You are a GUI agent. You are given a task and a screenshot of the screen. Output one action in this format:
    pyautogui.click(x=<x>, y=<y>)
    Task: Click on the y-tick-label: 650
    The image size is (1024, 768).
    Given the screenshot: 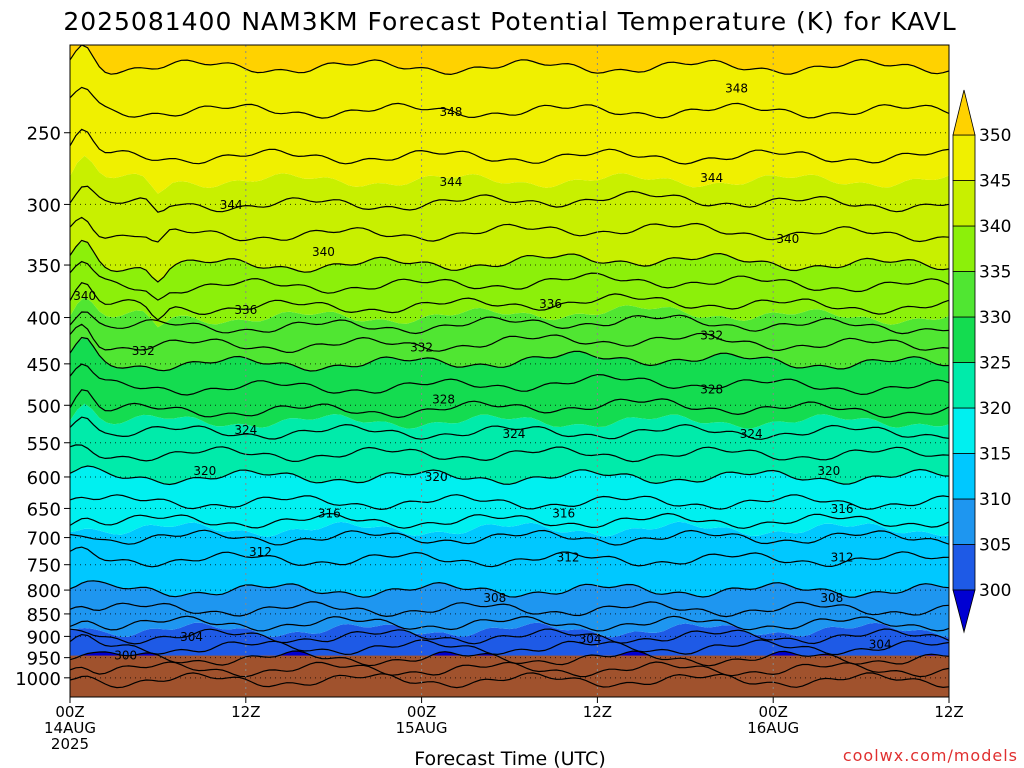 What is the action you would take?
    pyautogui.click(x=44, y=509)
    